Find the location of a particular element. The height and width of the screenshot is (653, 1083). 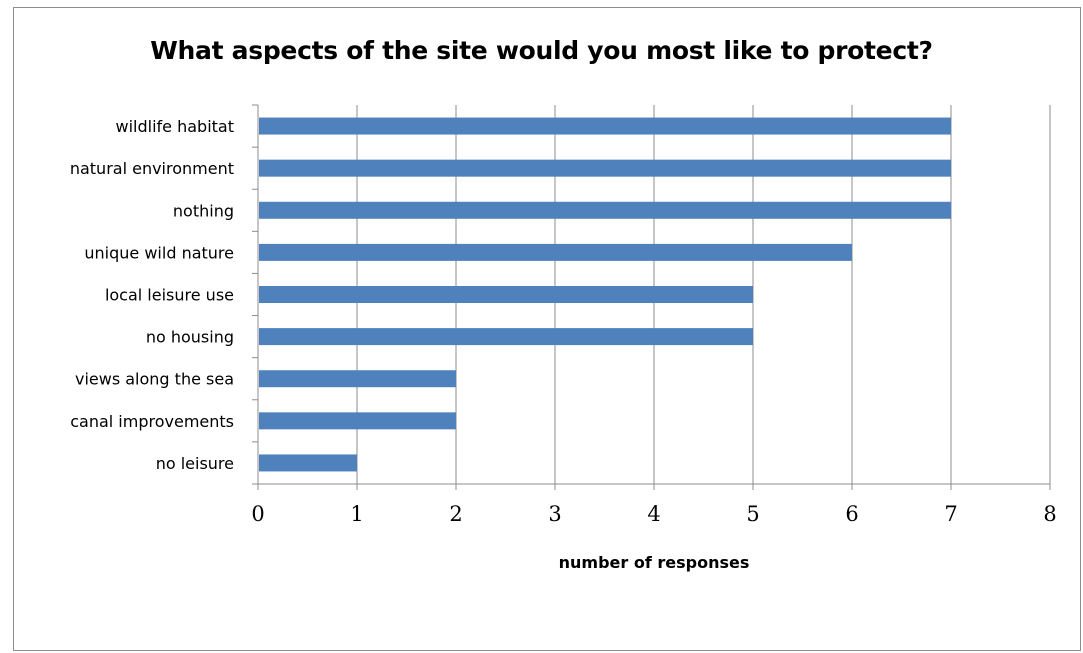

x-tick-labels: 0 1 2 3 4 5 6 7 8 is located at coordinates (653, 514).